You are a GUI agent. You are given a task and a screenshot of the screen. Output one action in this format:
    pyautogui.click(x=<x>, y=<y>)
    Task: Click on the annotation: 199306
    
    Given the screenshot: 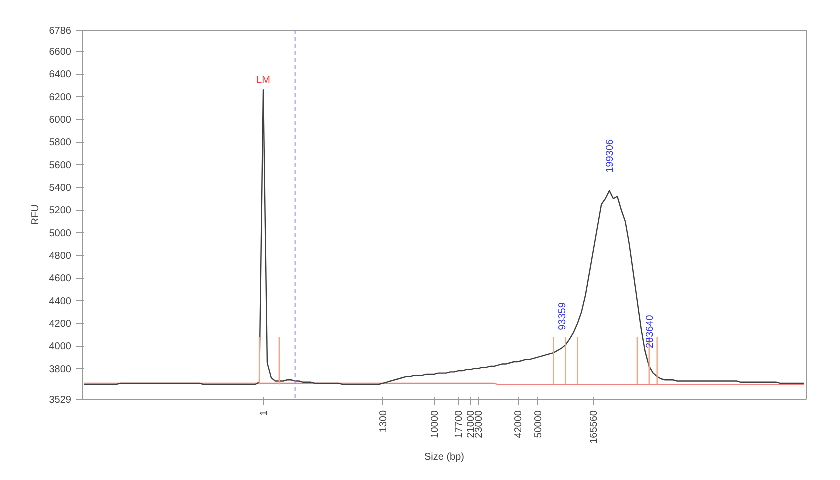 What is the action you would take?
    pyautogui.click(x=610, y=156)
    